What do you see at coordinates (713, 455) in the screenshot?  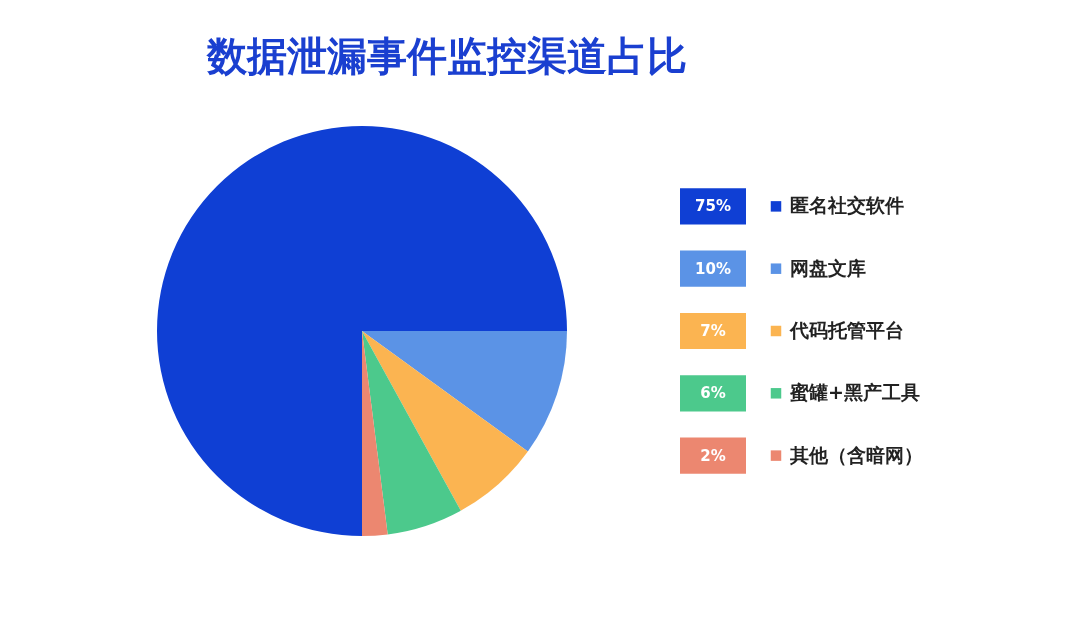 I see `data-label: 2%` at bounding box center [713, 455].